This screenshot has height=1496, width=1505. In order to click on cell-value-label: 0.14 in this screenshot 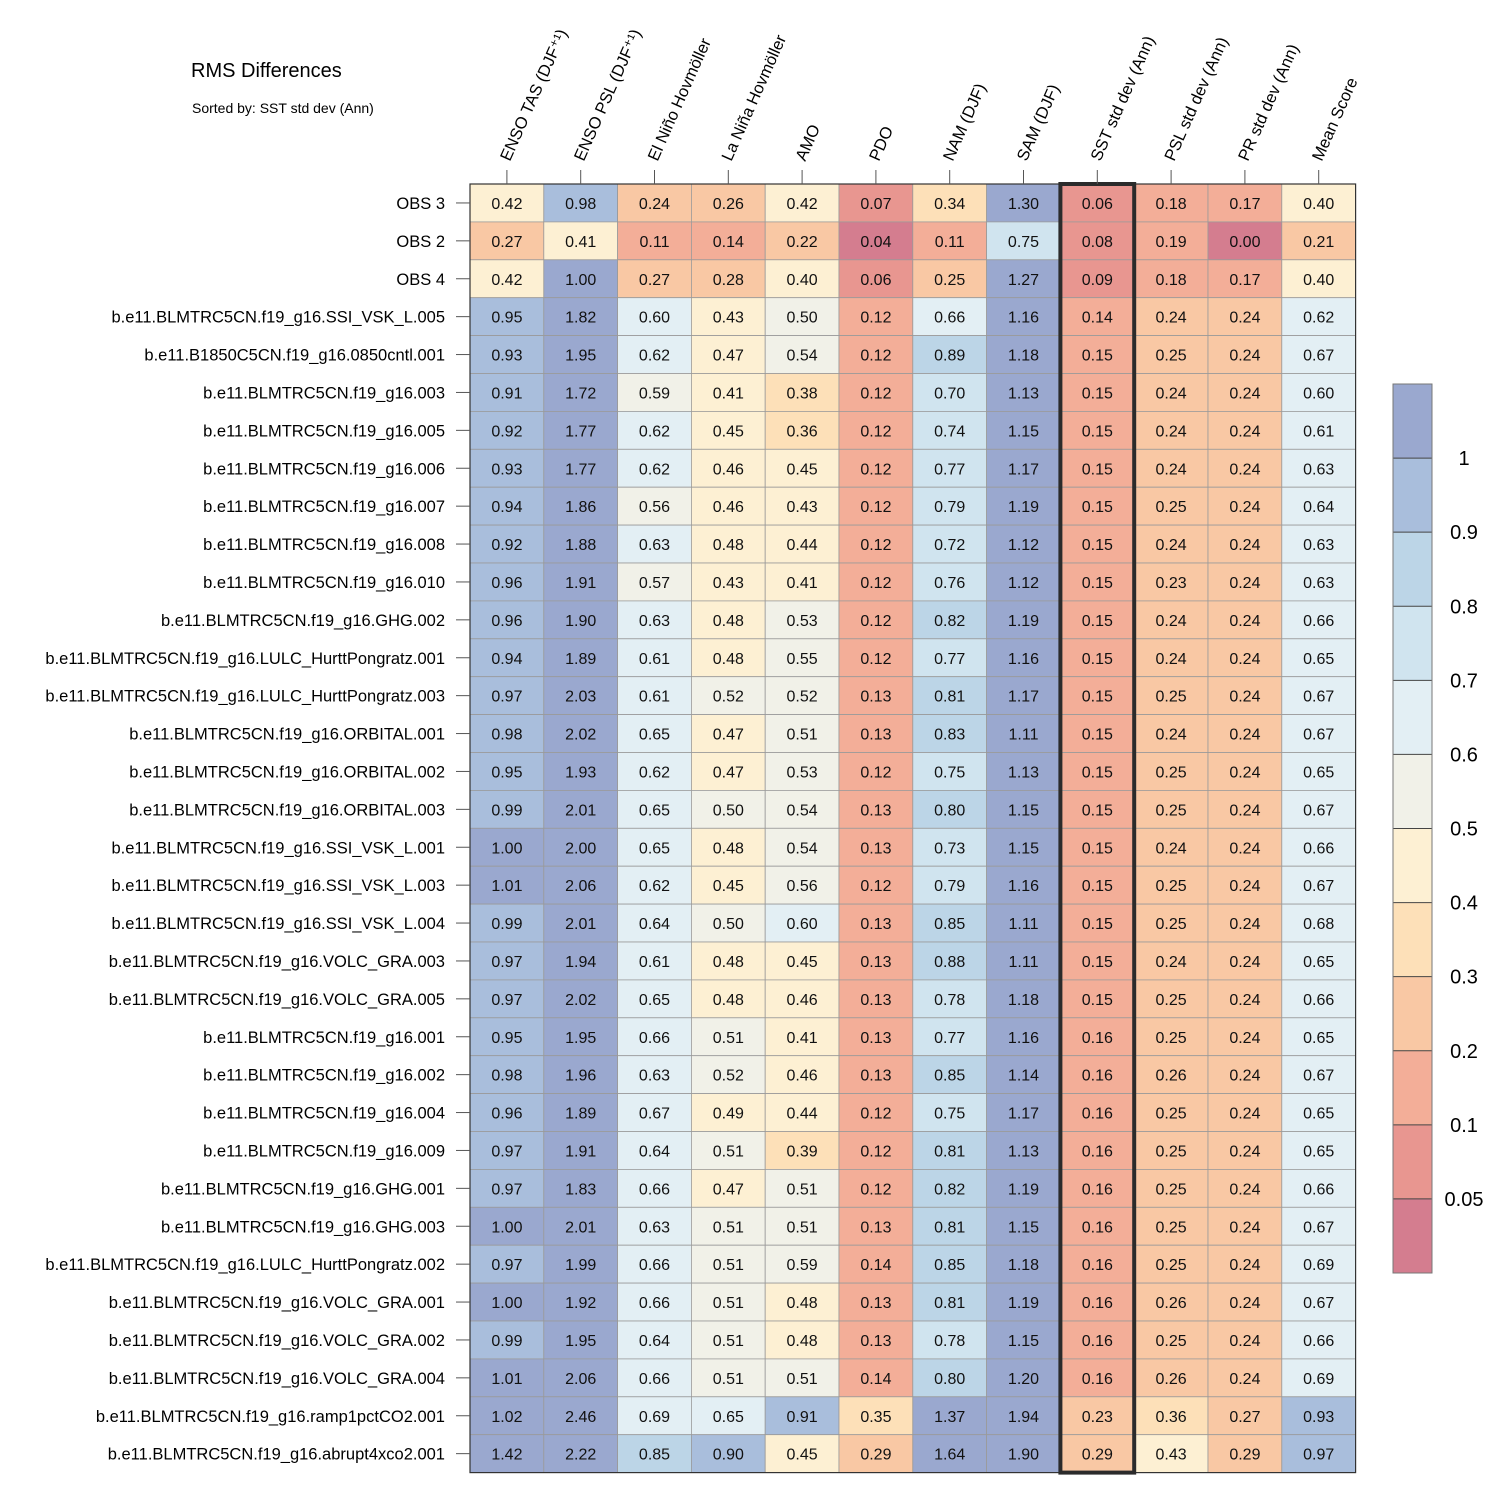, I will do `click(728, 242)`.